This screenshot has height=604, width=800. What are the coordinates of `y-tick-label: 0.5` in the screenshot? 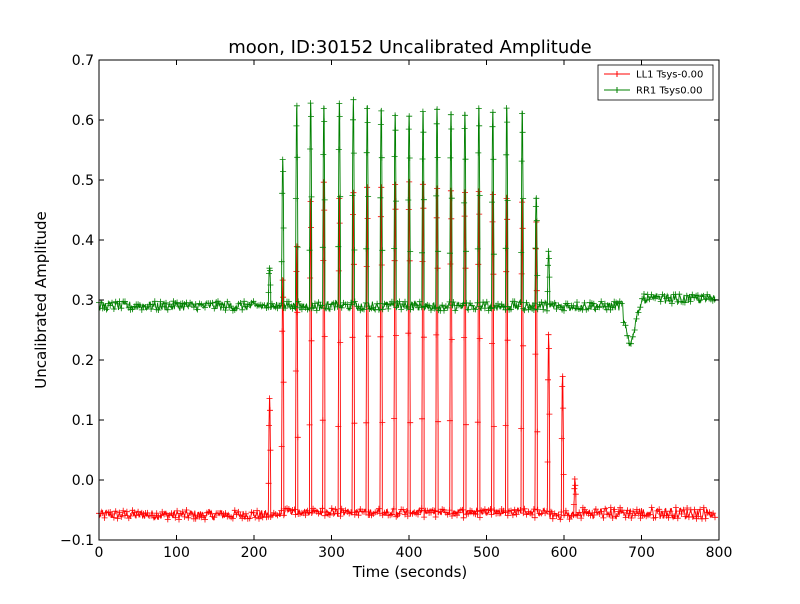 It's located at (83, 181).